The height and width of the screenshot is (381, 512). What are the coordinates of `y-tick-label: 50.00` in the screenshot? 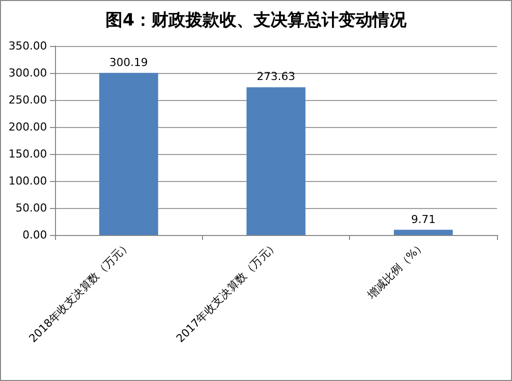 It's located at (31, 208).